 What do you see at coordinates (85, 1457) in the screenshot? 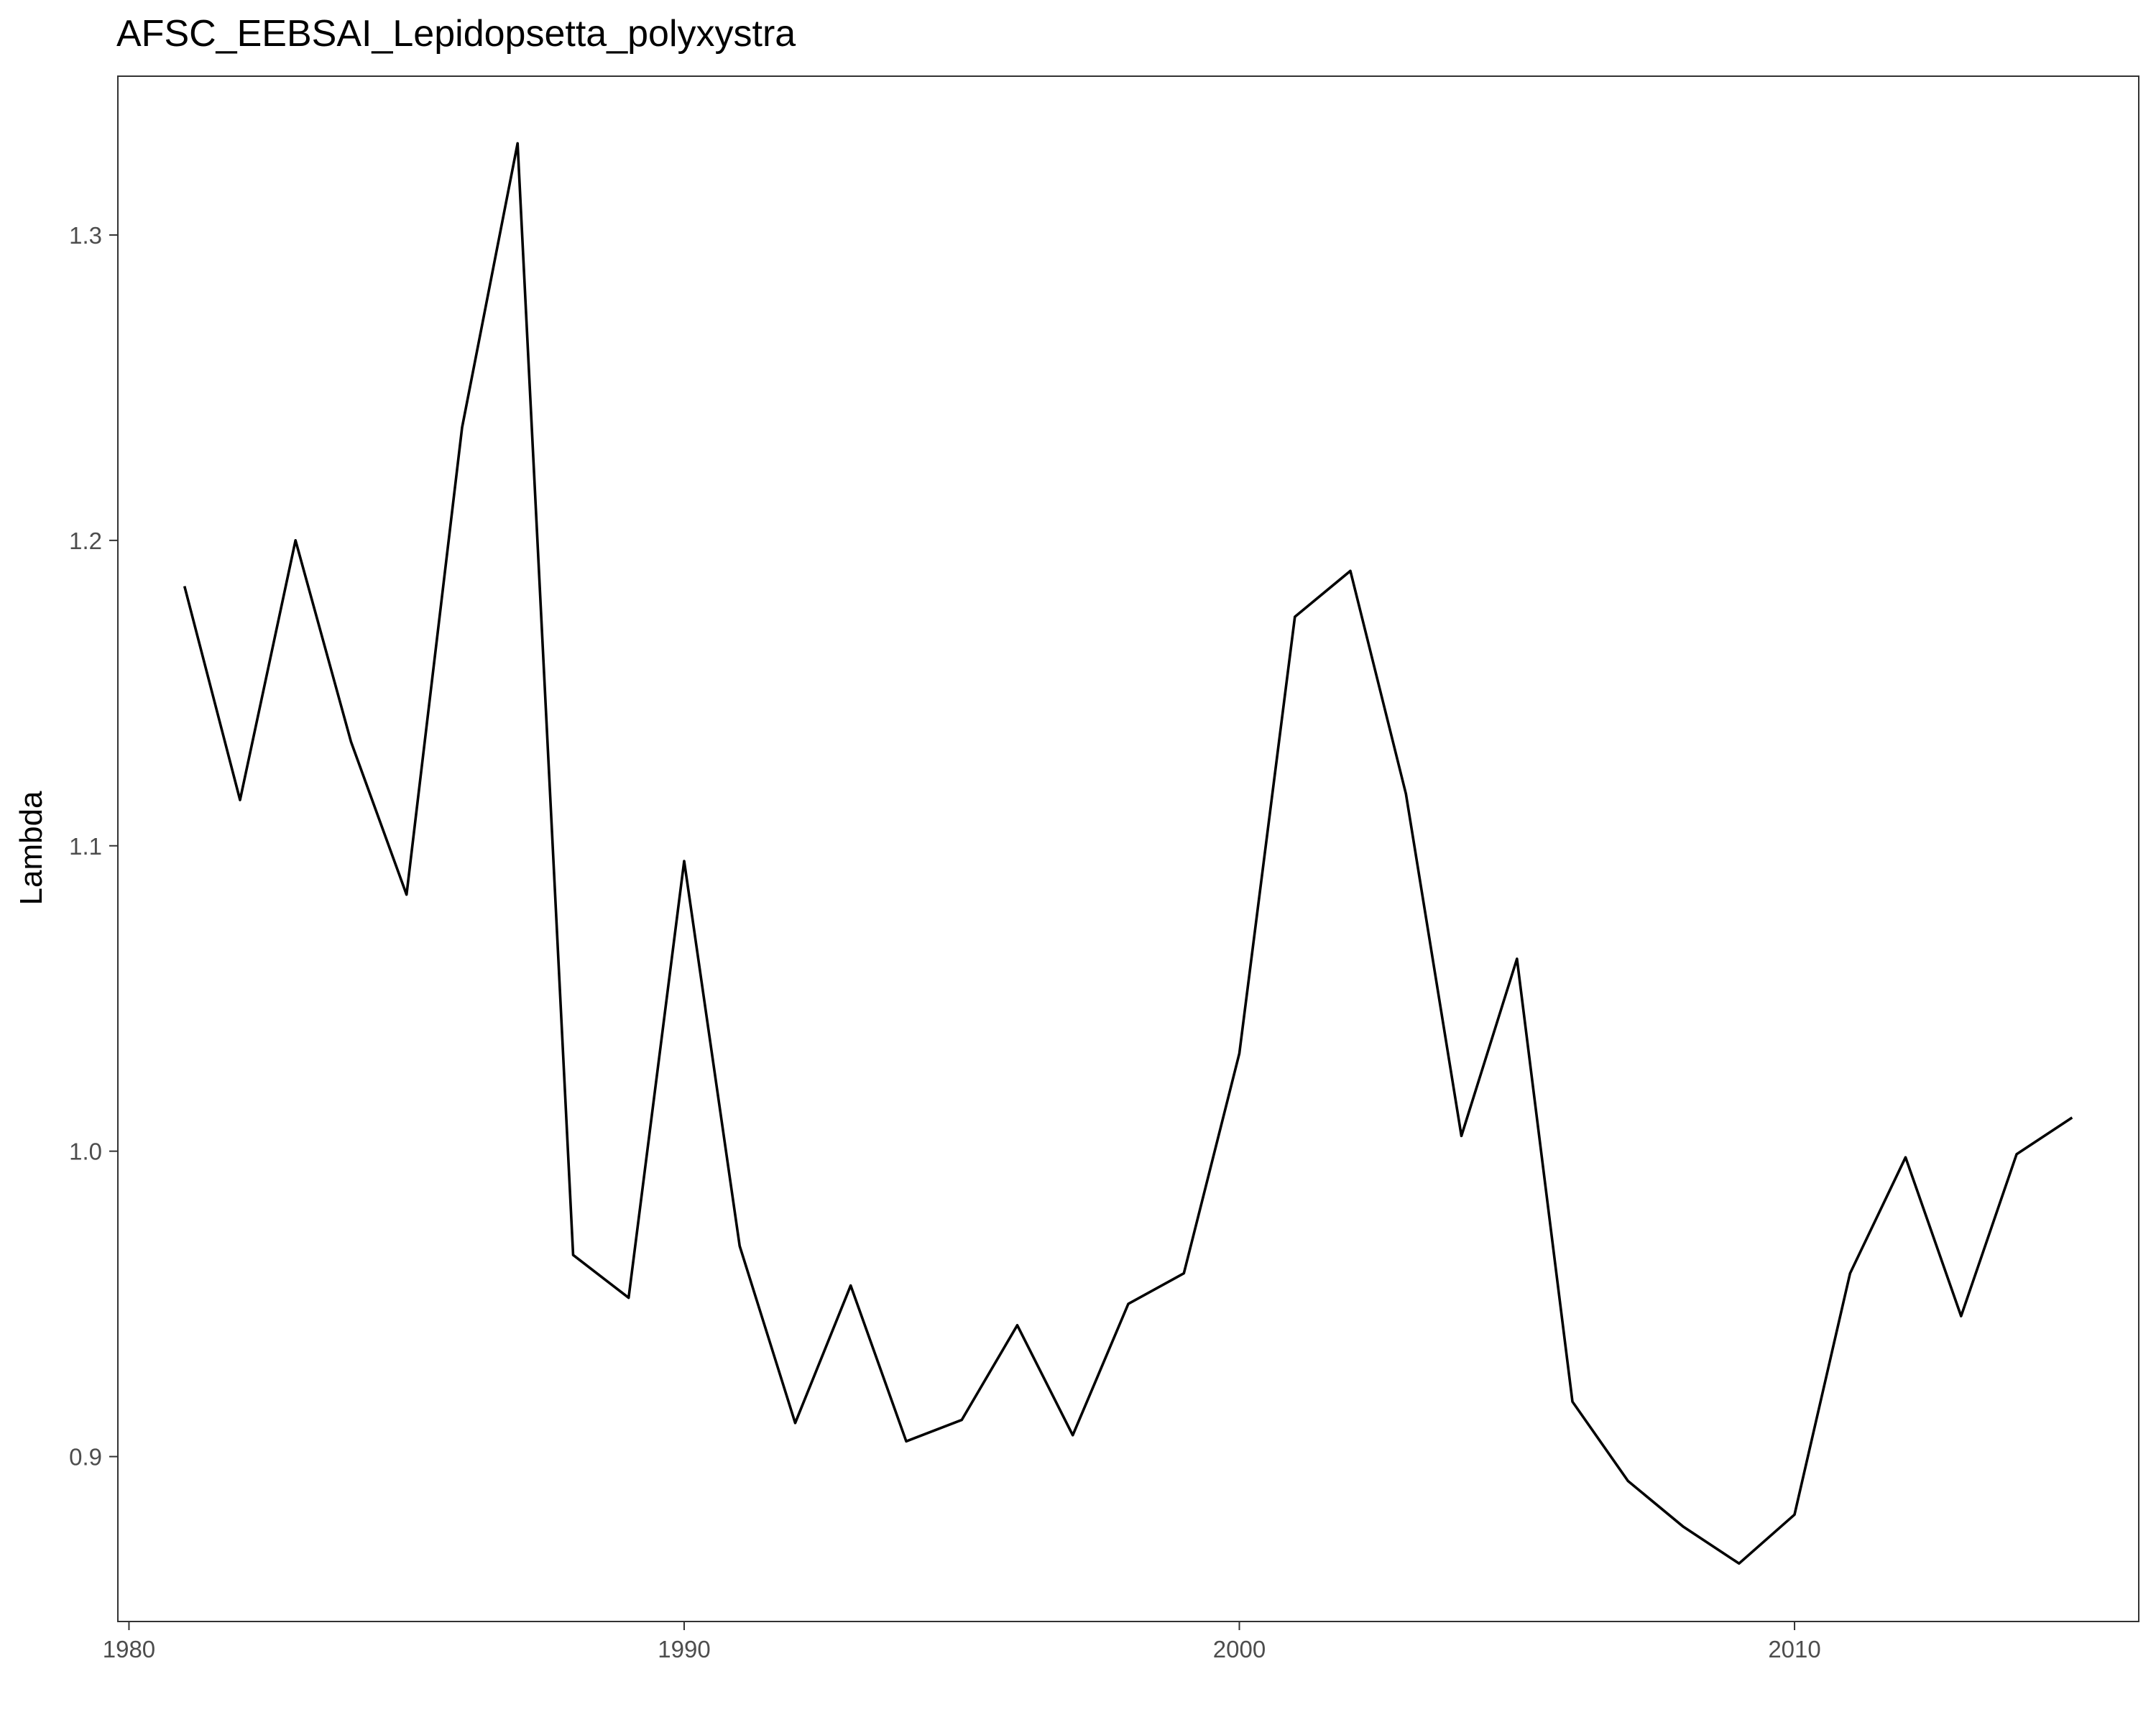
I see `y-tick-label: 0.9` at bounding box center [85, 1457].